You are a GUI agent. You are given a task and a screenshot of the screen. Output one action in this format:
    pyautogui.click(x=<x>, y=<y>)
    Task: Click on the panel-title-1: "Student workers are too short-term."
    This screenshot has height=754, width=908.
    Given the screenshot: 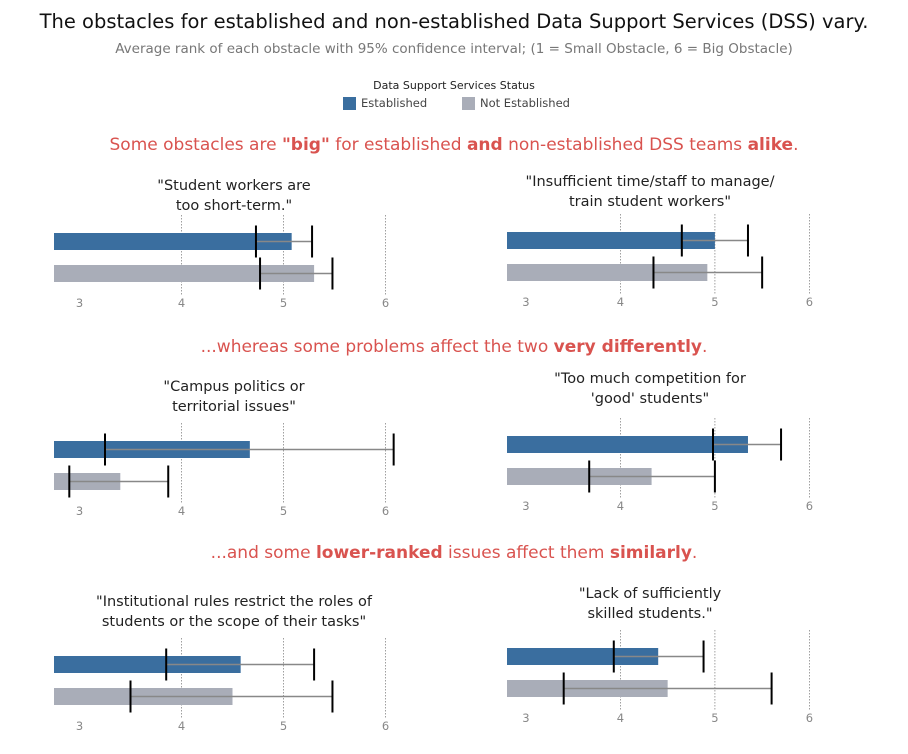 What is the action you would take?
    pyautogui.click(x=234, y=196)
    